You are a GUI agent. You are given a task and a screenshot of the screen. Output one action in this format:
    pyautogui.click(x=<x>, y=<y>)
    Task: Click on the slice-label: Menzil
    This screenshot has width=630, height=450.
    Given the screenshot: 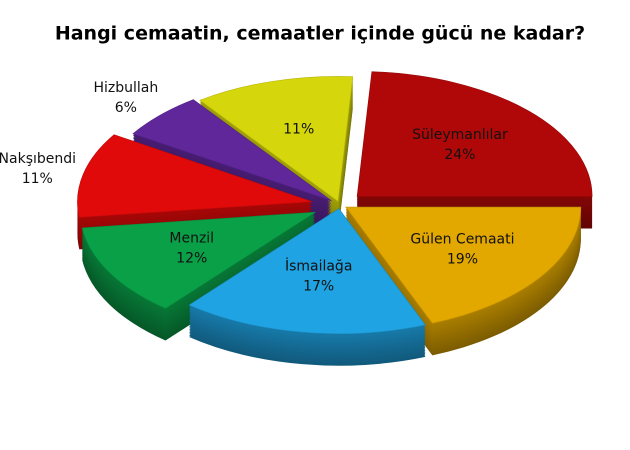 What is the action you would take?
    pyautogui.click(x=191, y=238)
    